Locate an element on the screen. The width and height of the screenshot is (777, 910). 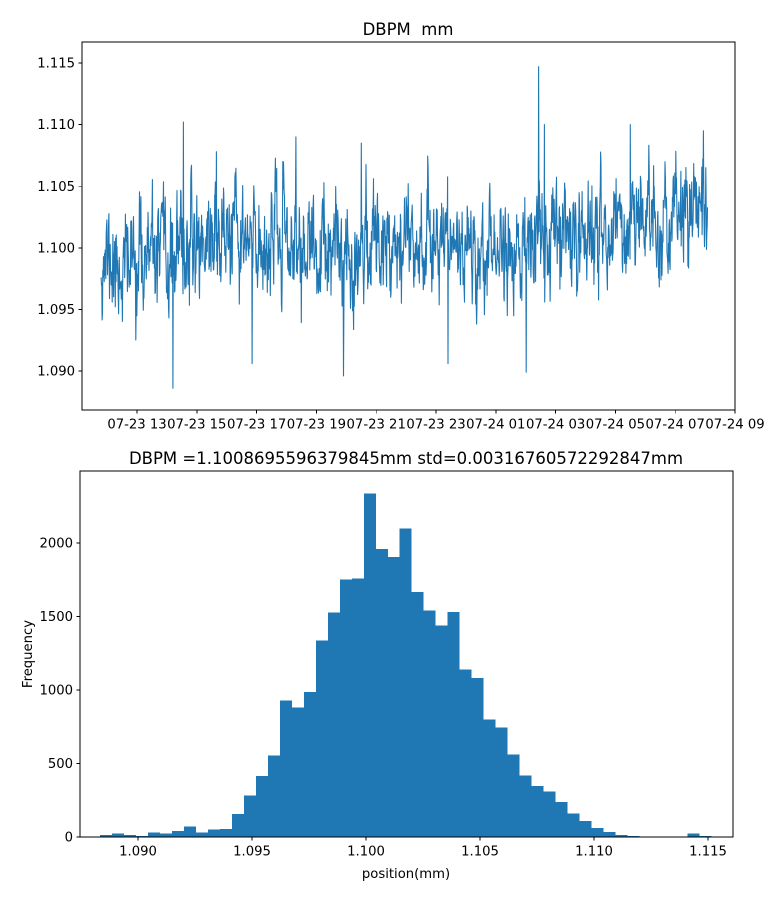
x-tick-label: 07-24 09 is located at coordinates (734, 425).